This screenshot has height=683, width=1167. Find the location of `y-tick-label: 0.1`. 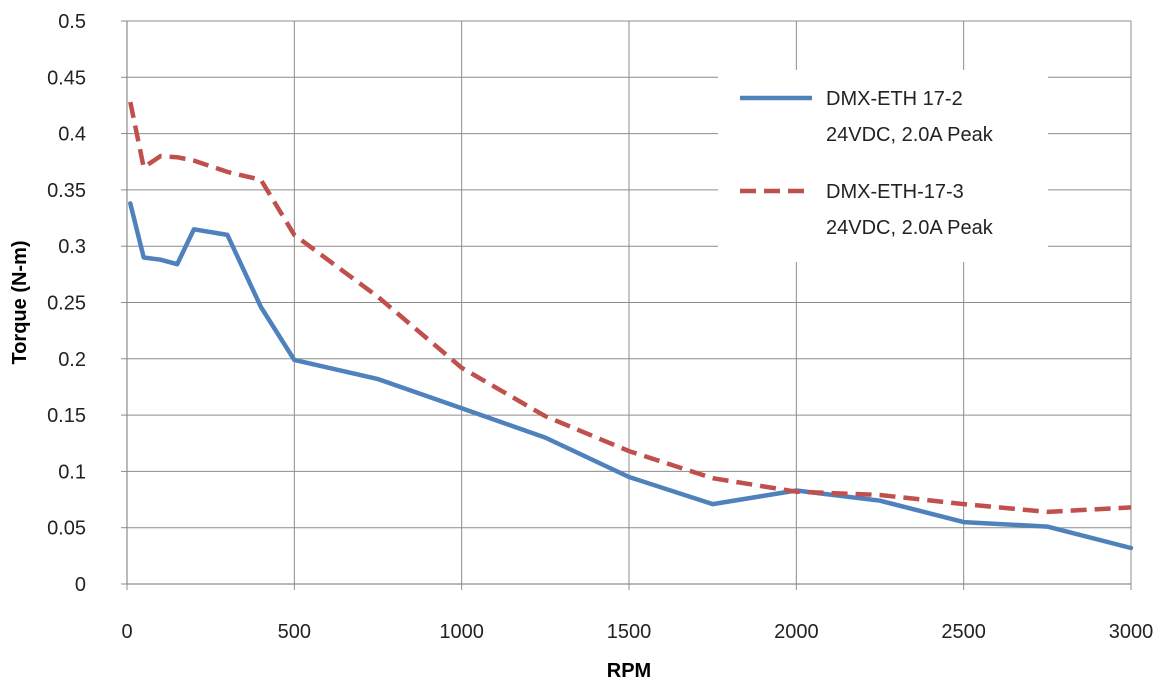

y-tick-label: 0.1 is located at coordinates (72, 472).